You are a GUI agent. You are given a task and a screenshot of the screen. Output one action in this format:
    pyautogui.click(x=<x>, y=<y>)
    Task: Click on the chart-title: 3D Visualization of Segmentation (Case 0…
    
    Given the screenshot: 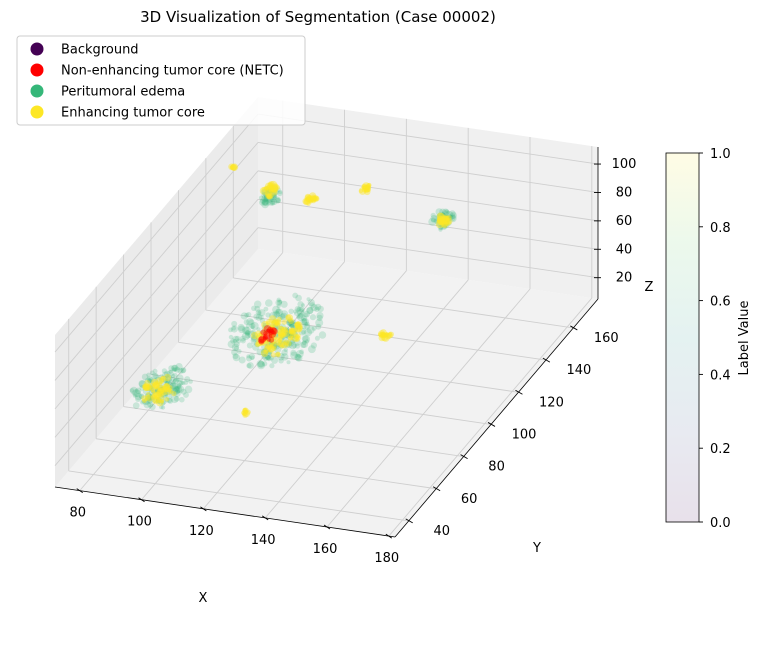 What is the action you would take?
    pyautogui.click(x=318, y=17)
    